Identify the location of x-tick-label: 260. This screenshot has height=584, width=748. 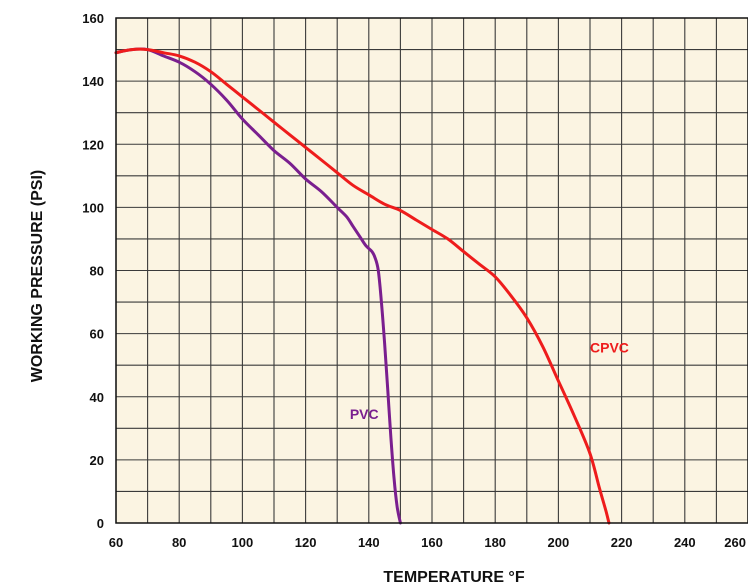
(735, 542).